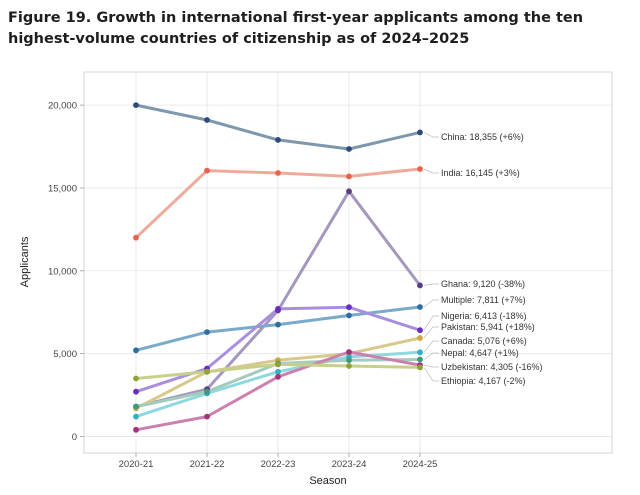 This screenshot has width=640, height=495. I want to click on x-axis-ticks: 2020-21 2021-22 2022-23 2023-24 2024-25, so click(278, 461).